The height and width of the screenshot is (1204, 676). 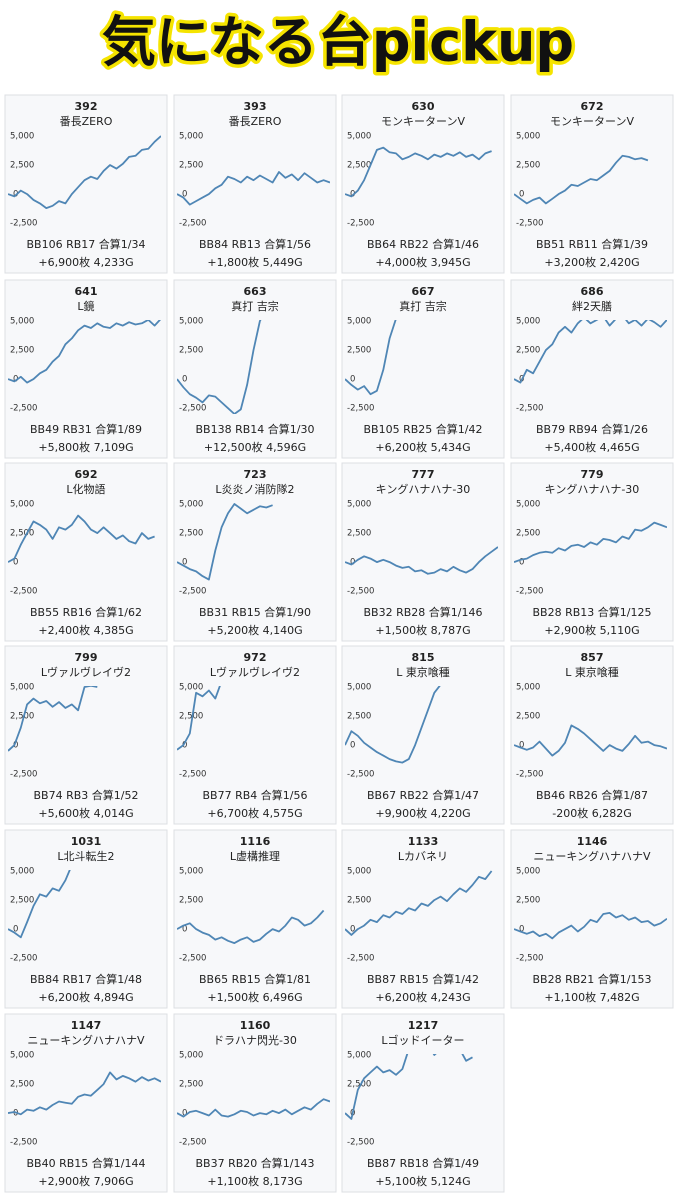 What do you see at coordinates (255, 841) in the screenshot?
I see `machine-number: 1116` at bounding box center [255, 841].